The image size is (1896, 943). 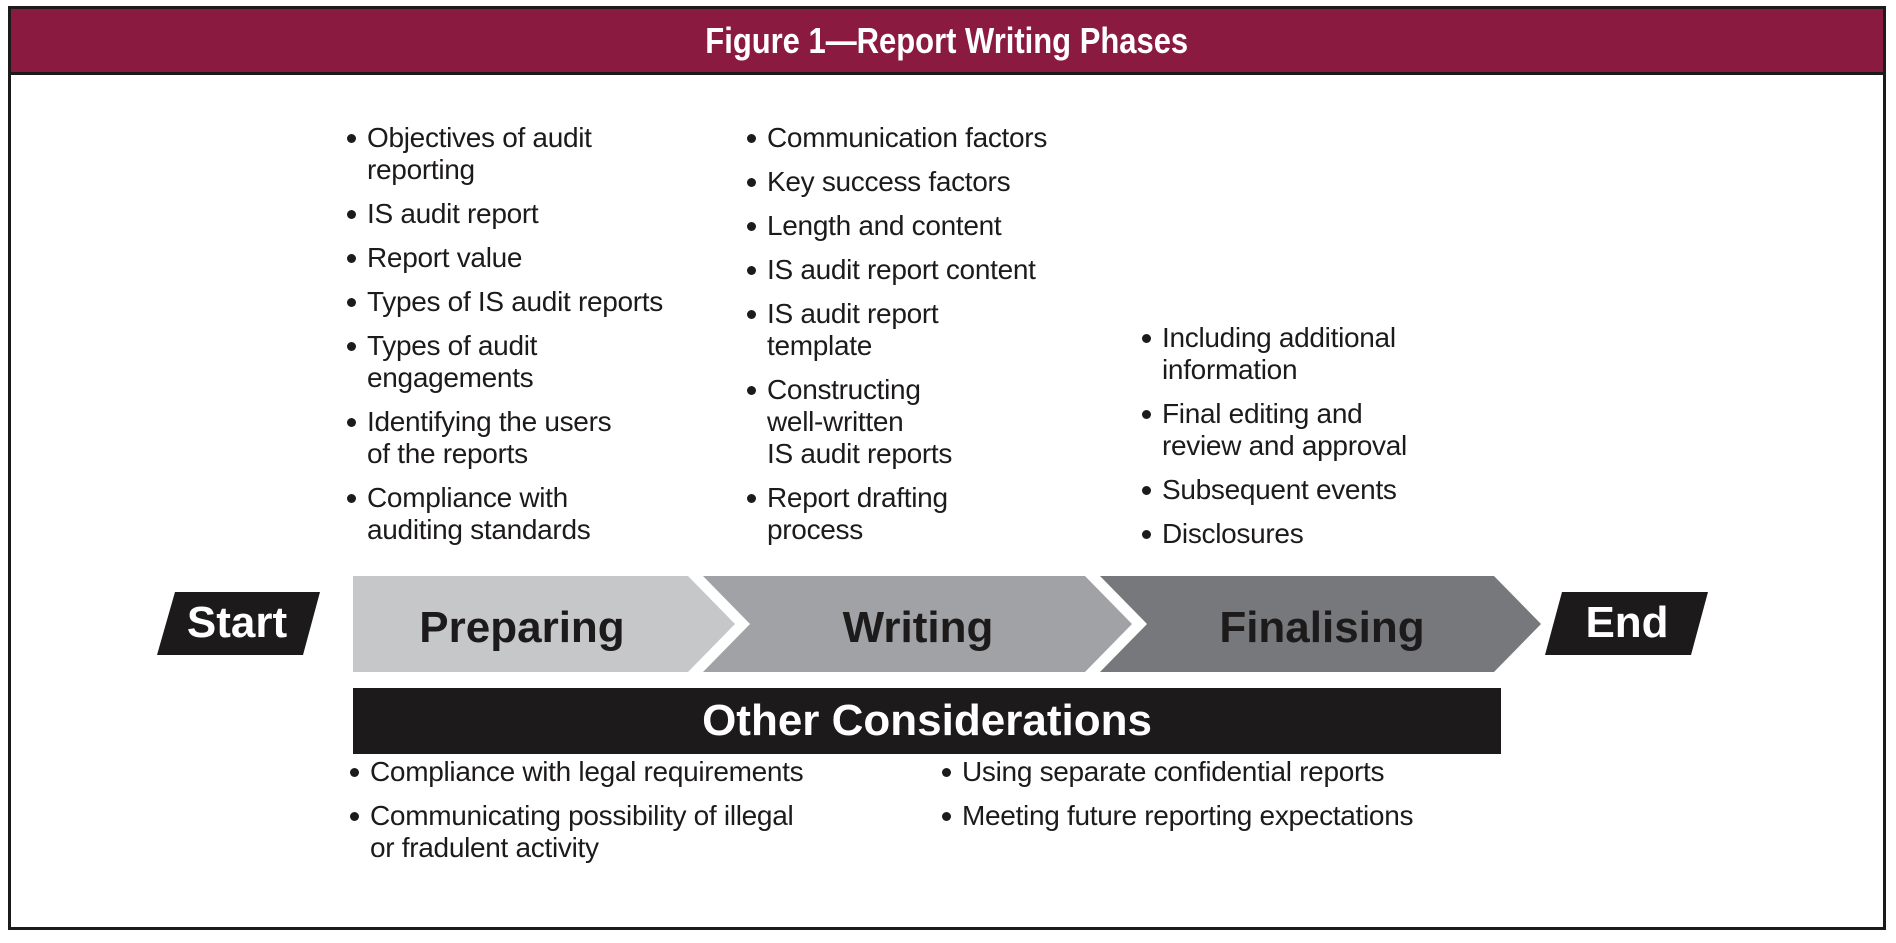 I want to click on bullet-text: IS audit report template, so click(x=853, y=329).